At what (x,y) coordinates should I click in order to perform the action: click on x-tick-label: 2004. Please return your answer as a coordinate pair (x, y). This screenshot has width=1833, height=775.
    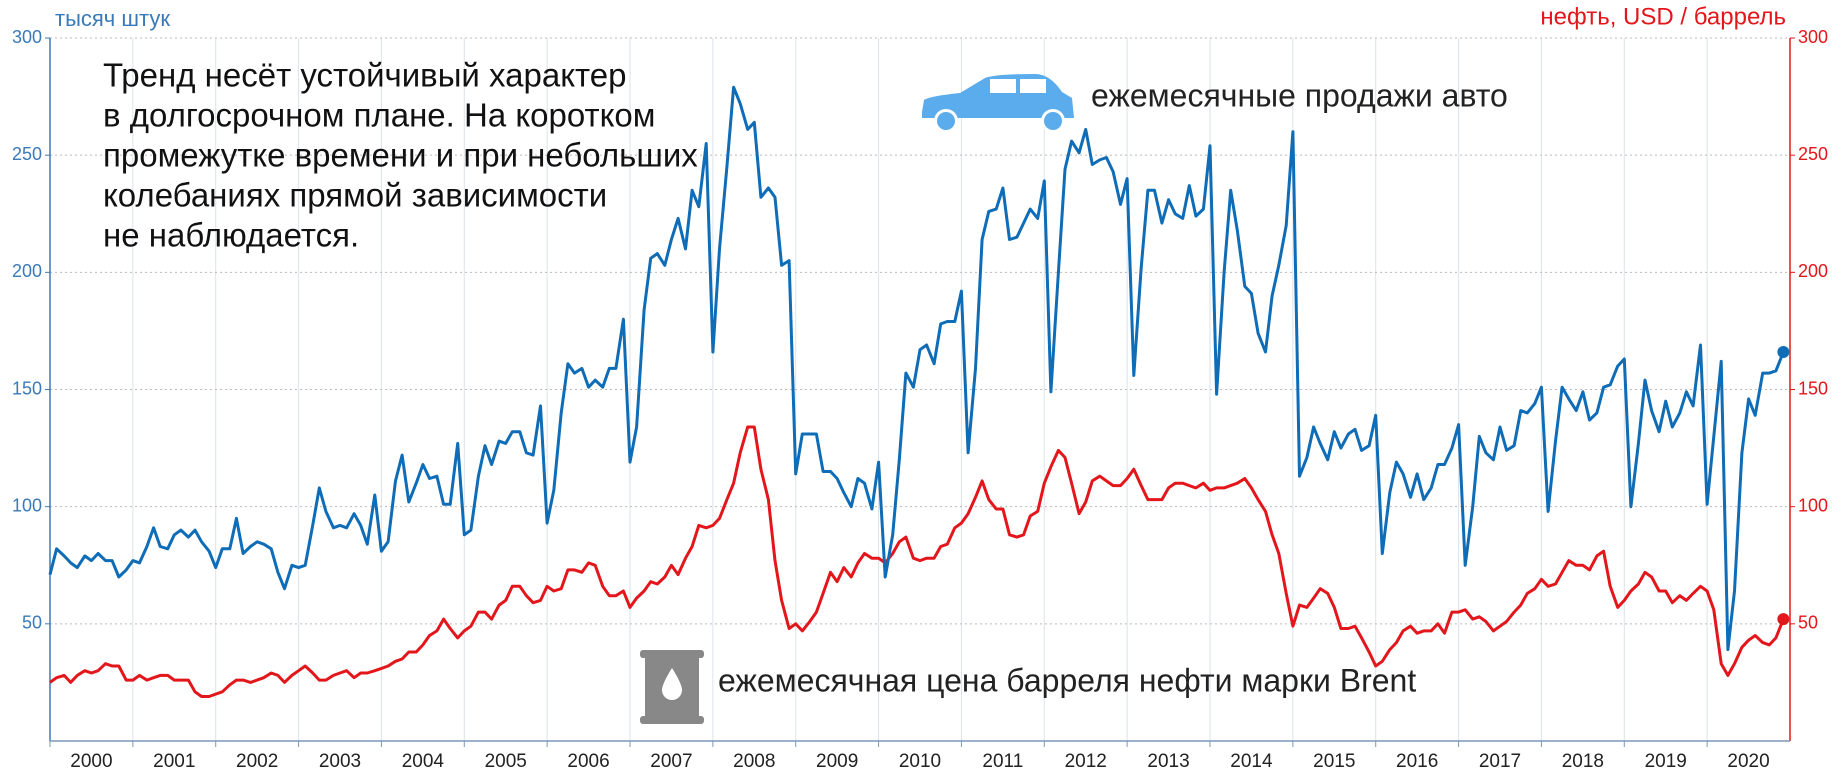
    Looking at the image, I should click on (423, 761).